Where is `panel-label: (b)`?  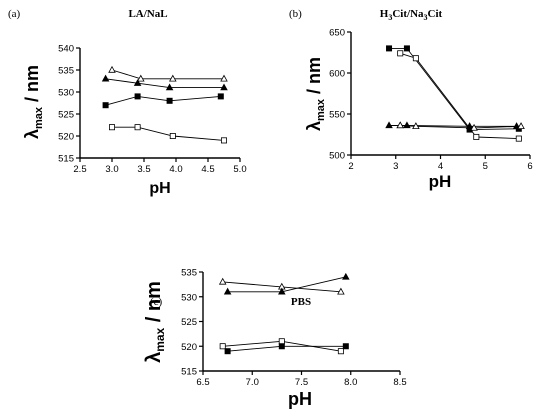 panel-label: (b) is located at coordinates (295, 14).